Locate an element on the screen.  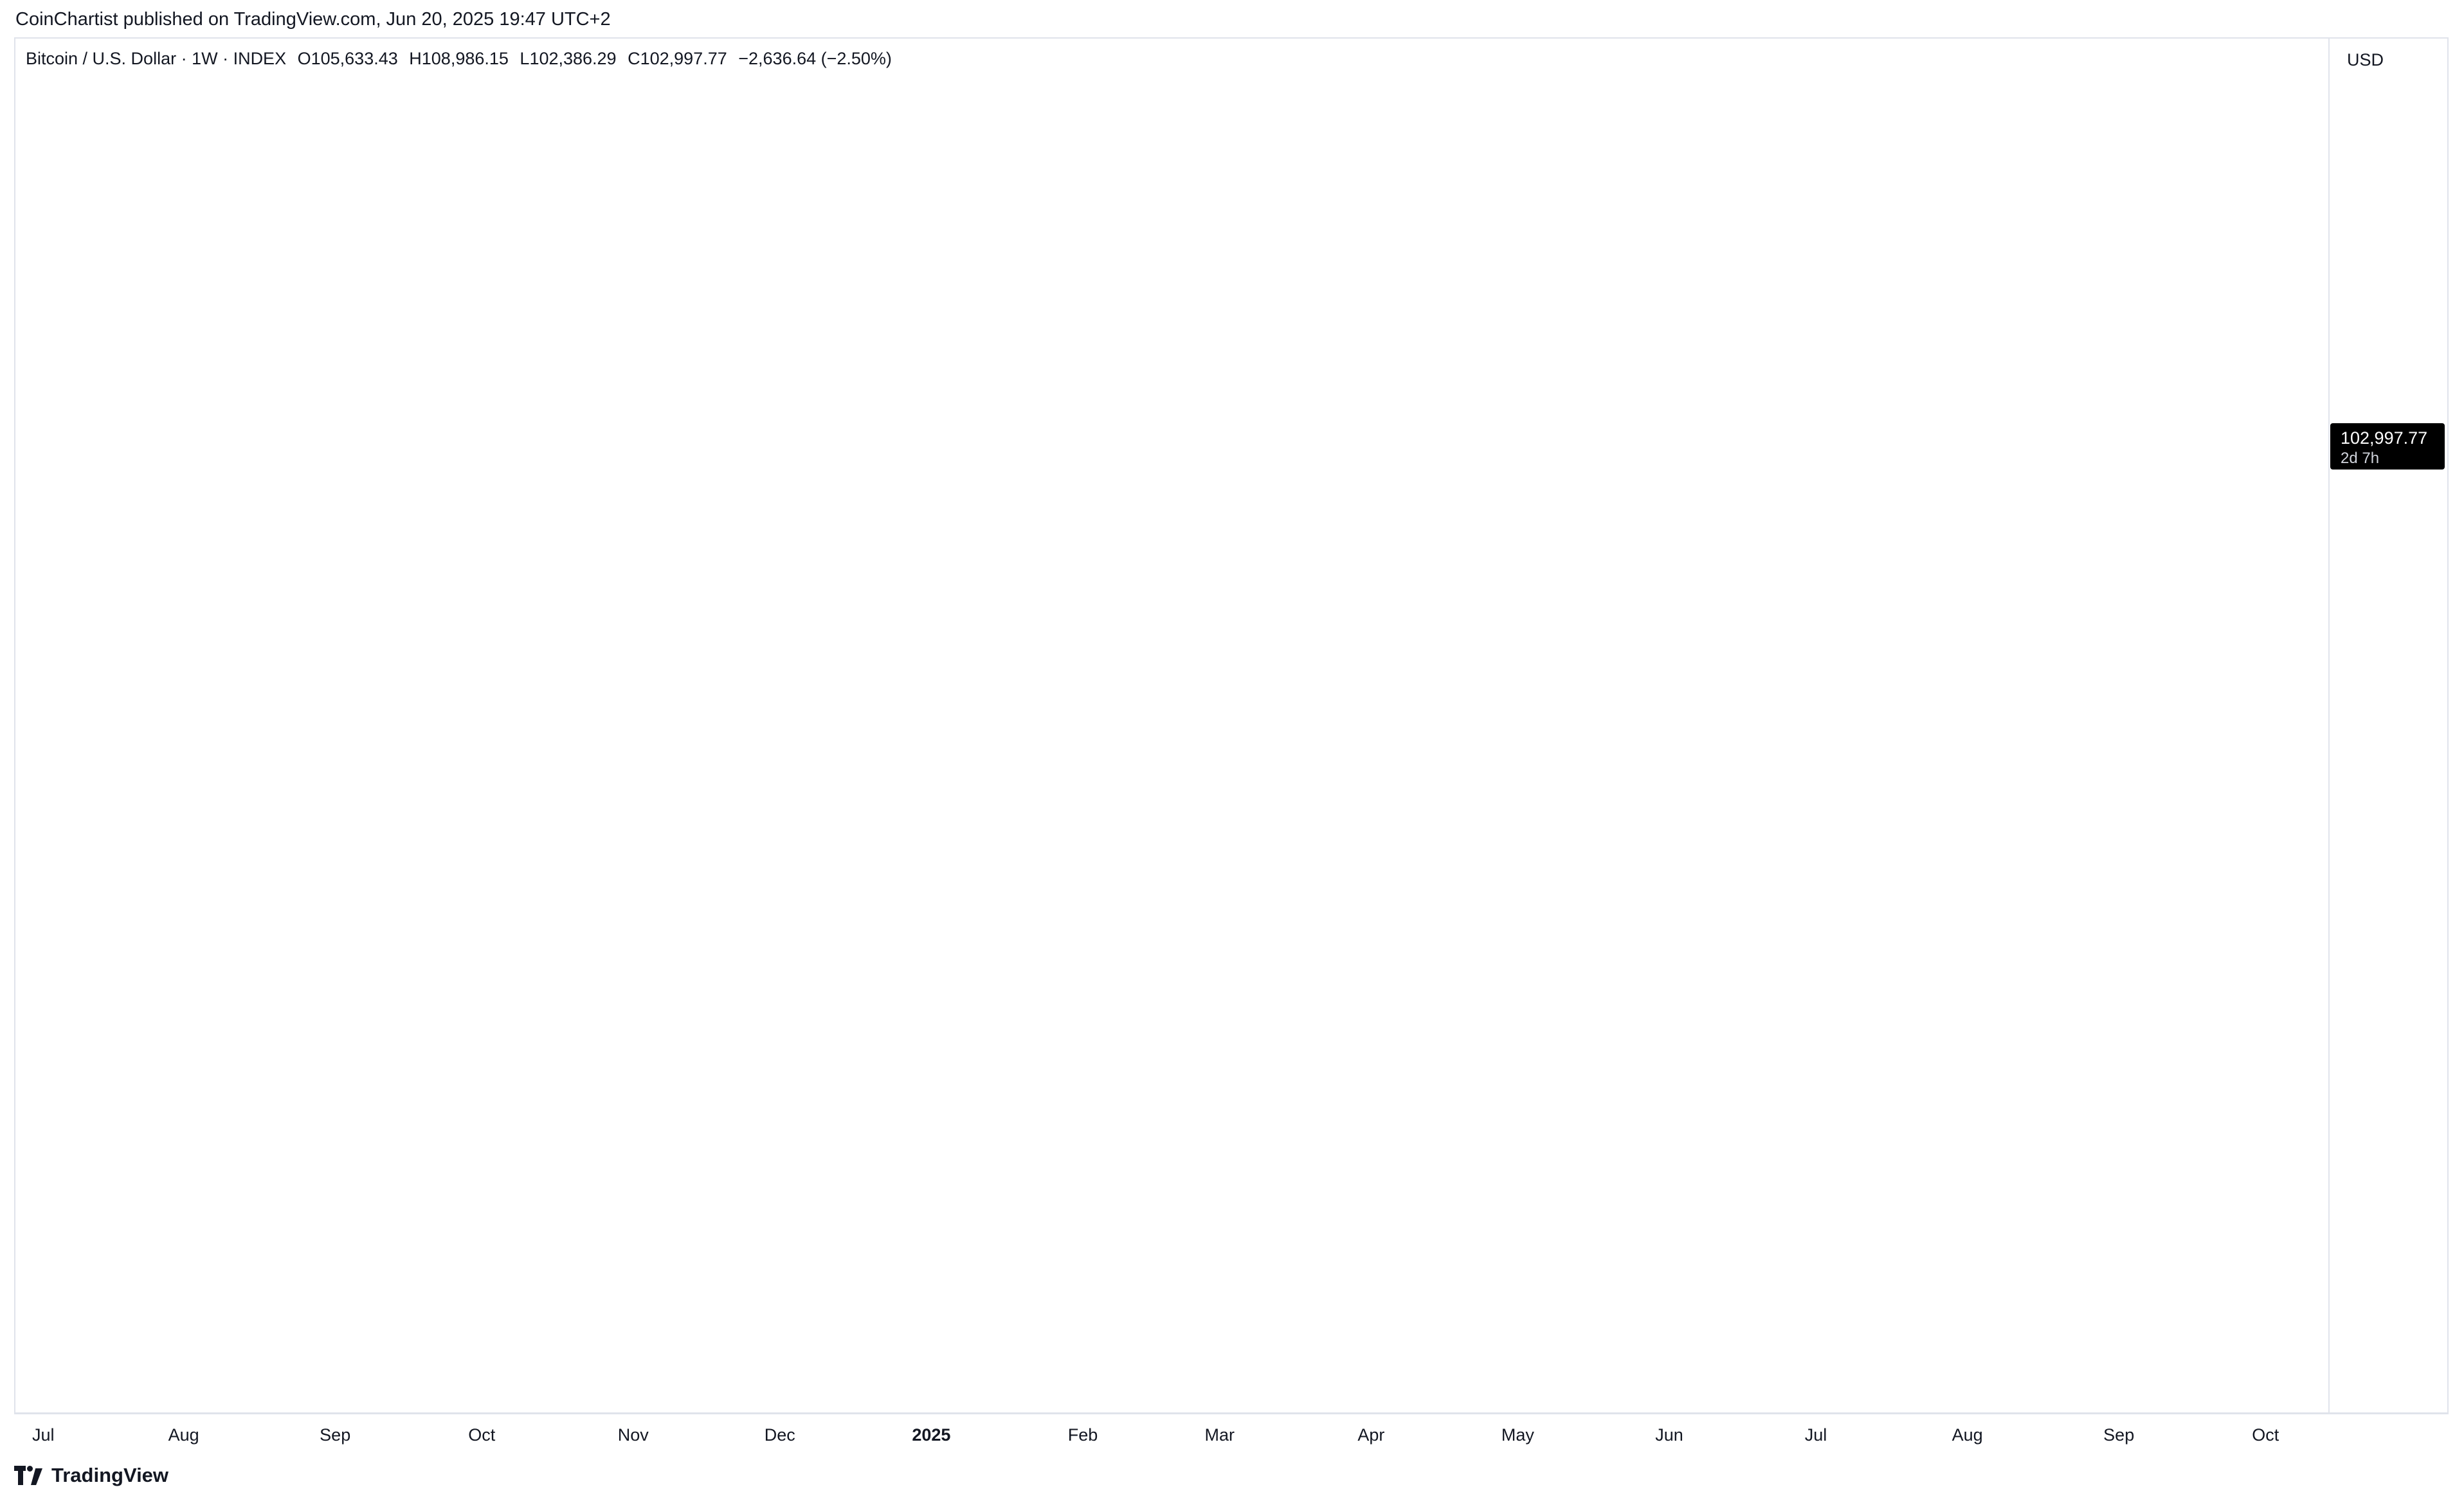
legend-change: −2,636.64 (−2.50%) is located at coordinates (815, 58).